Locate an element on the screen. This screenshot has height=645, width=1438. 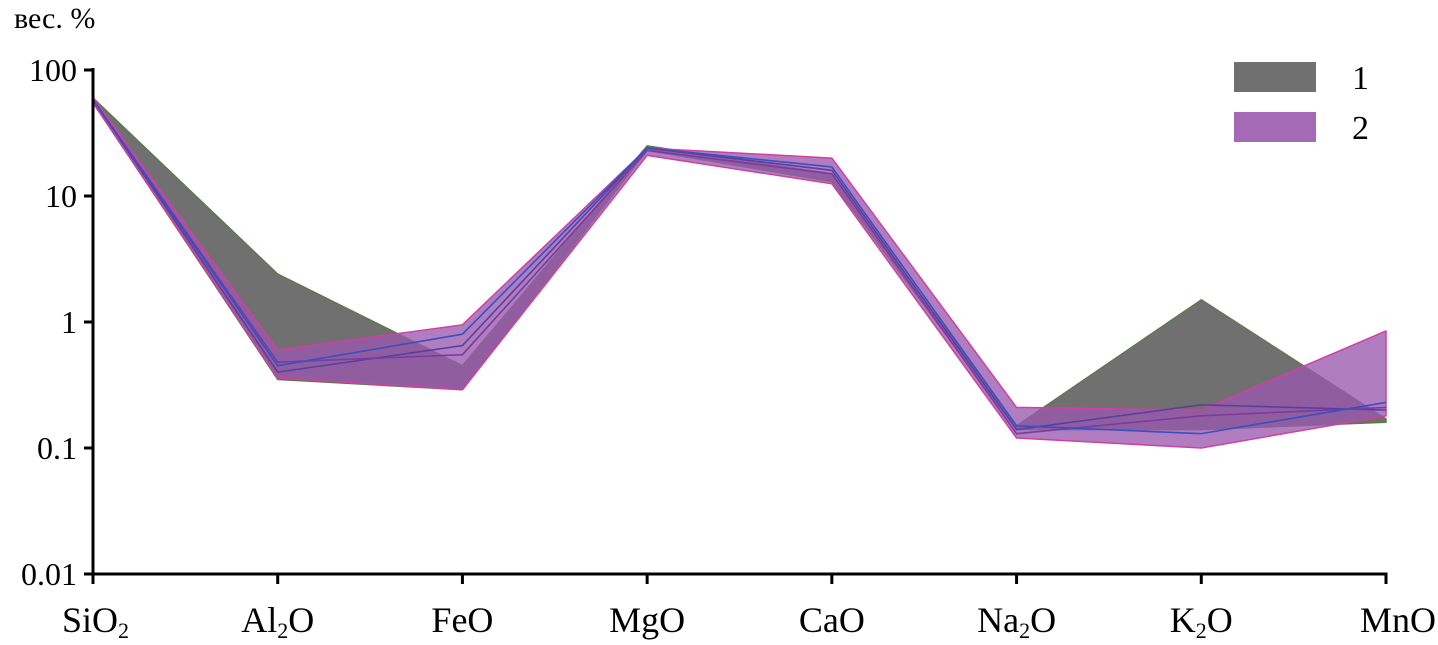
y-tick-label: 10 is located at coordinates (61, 196).